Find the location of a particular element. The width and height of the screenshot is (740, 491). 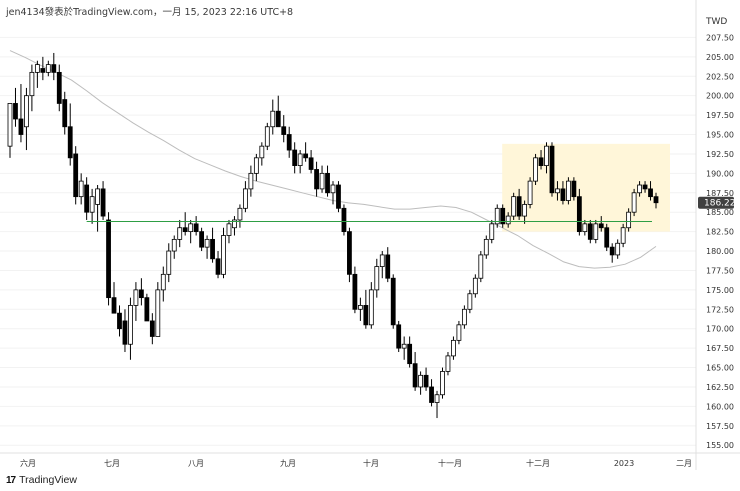

price-tick-label: 162.50 is located at coordinates (720, 387).